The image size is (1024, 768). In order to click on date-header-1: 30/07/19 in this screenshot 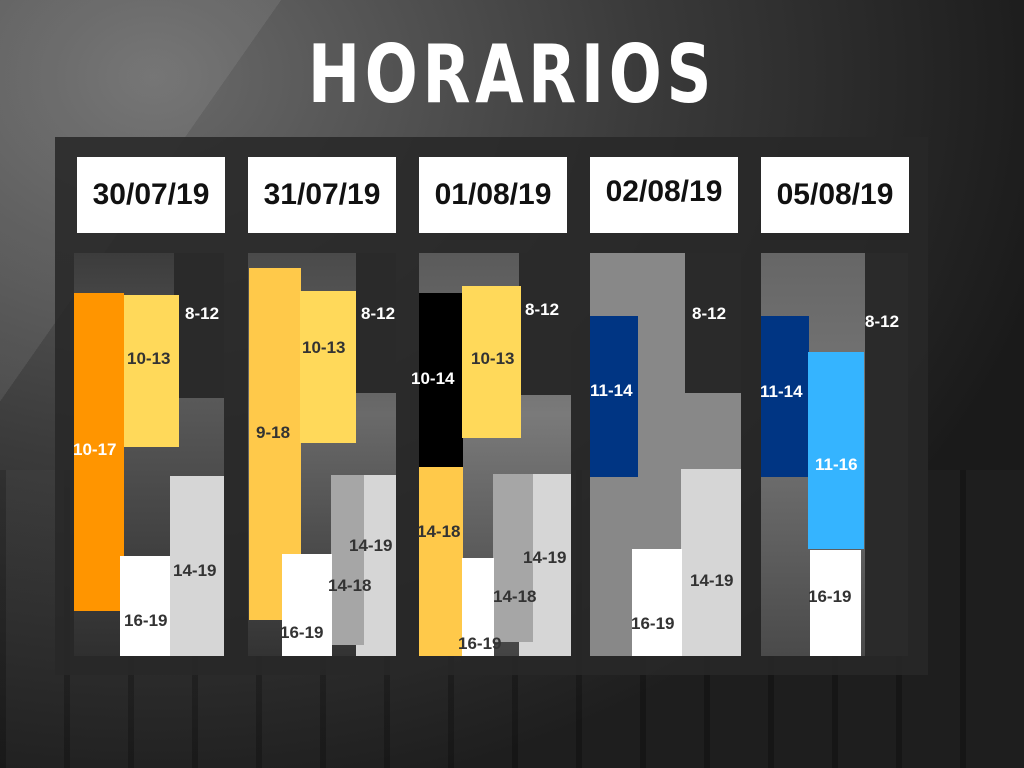, I will do `click(151, 195)`.